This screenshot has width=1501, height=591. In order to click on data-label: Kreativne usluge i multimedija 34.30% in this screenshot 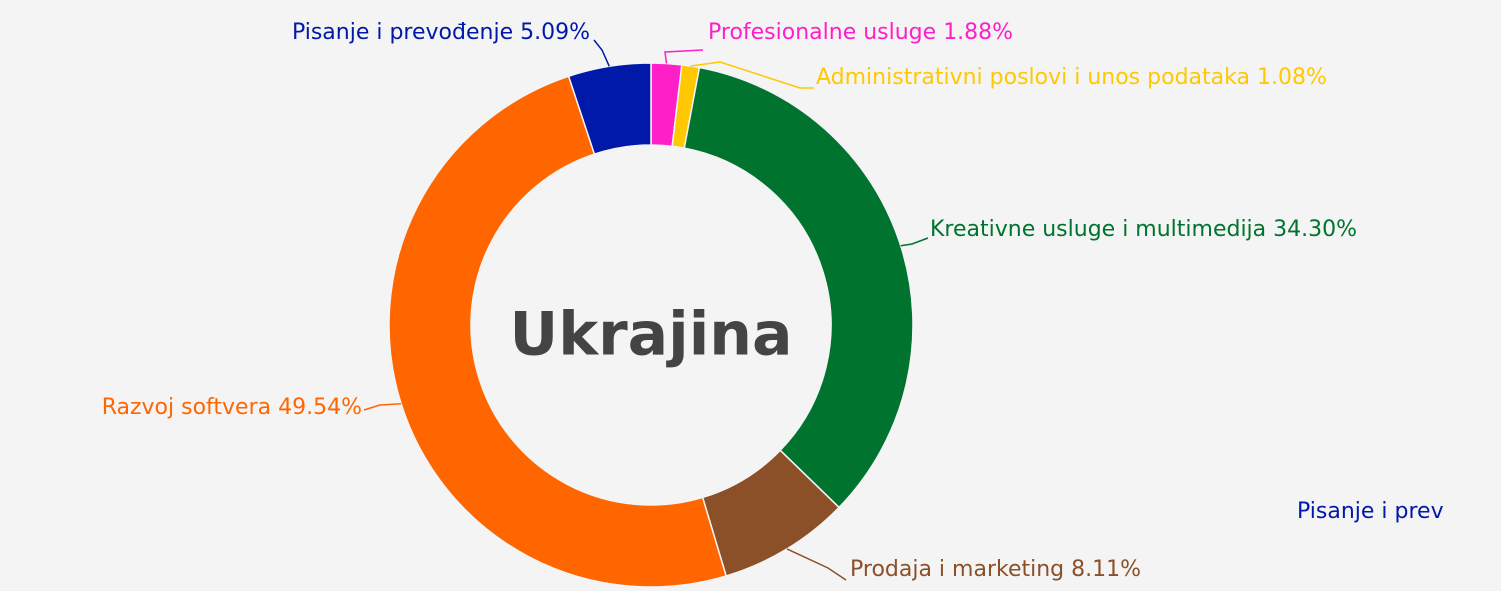, I will do `click(1143, 229)`.